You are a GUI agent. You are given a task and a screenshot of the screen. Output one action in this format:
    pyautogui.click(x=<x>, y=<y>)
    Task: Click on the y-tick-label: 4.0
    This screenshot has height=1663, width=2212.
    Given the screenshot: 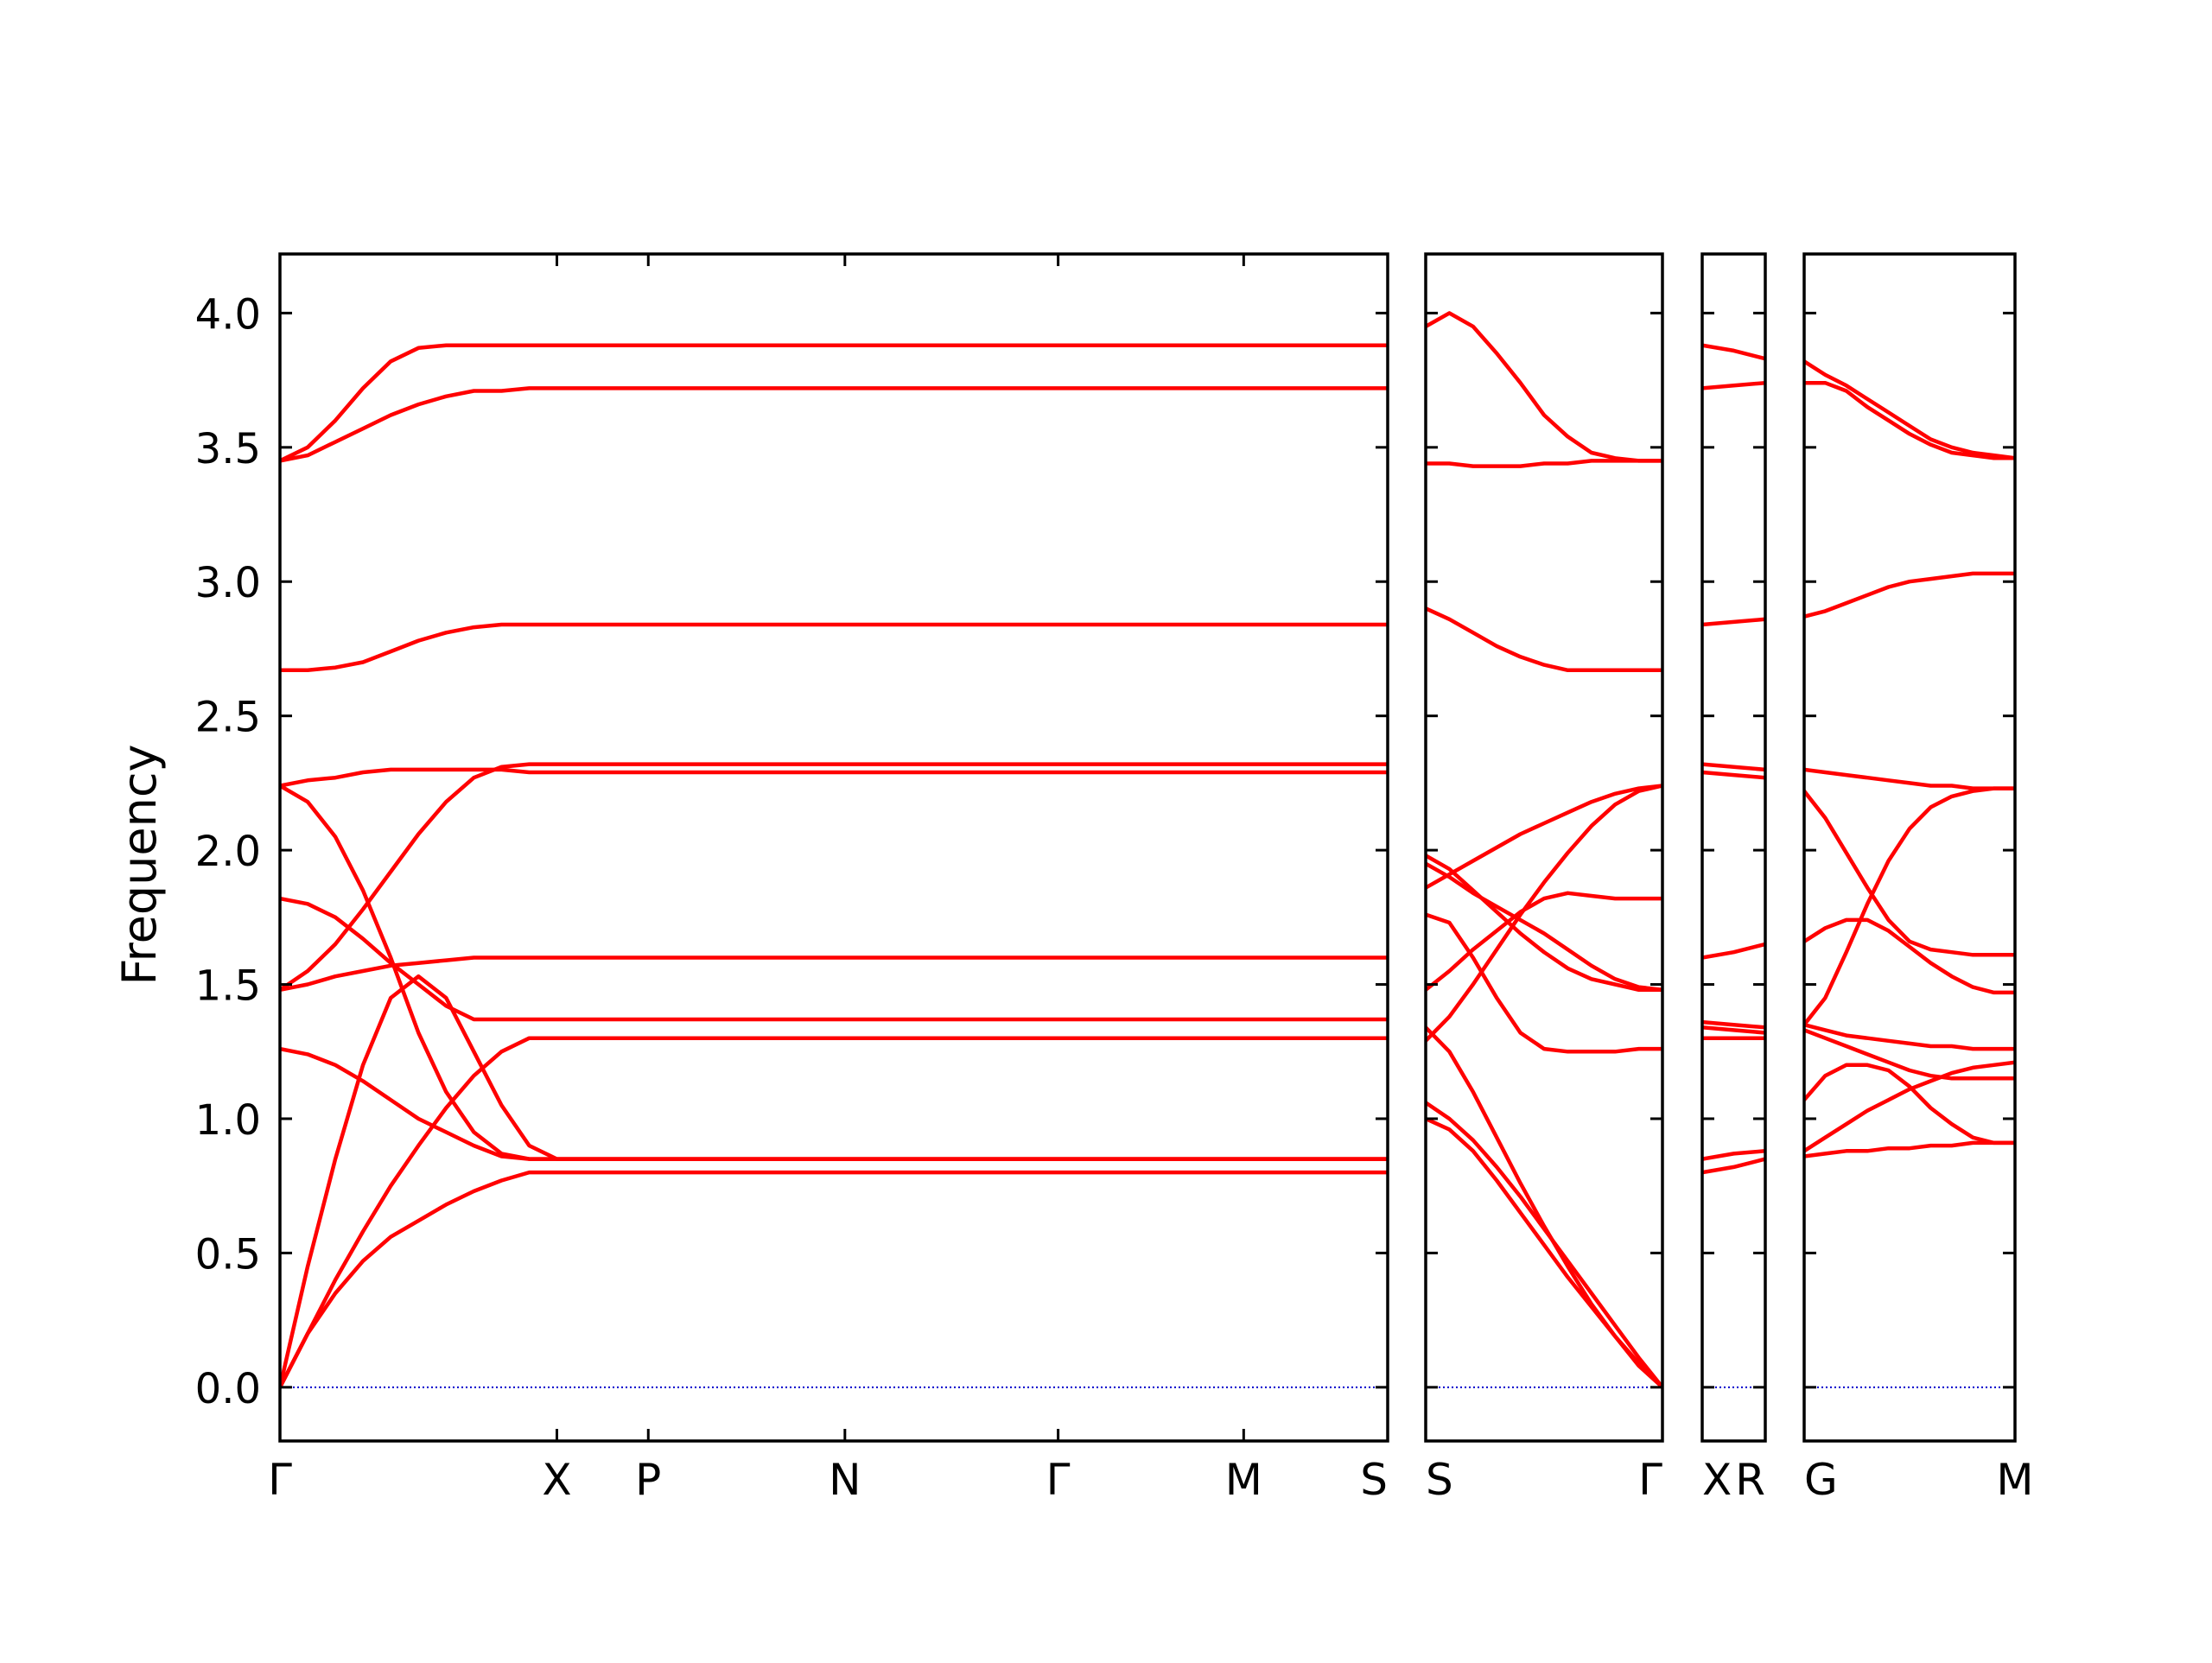 What is the action you would take?
    pyautogui.click(x=228, y=315)
    